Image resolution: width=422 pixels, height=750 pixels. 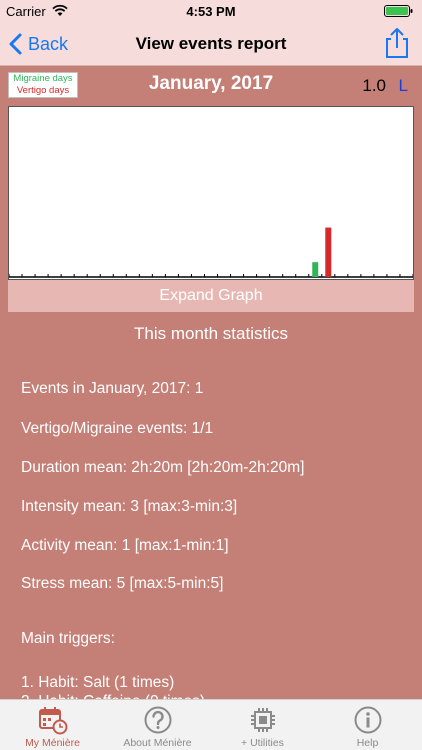 I want to click on battery-icon, so click(x=398, y=11).